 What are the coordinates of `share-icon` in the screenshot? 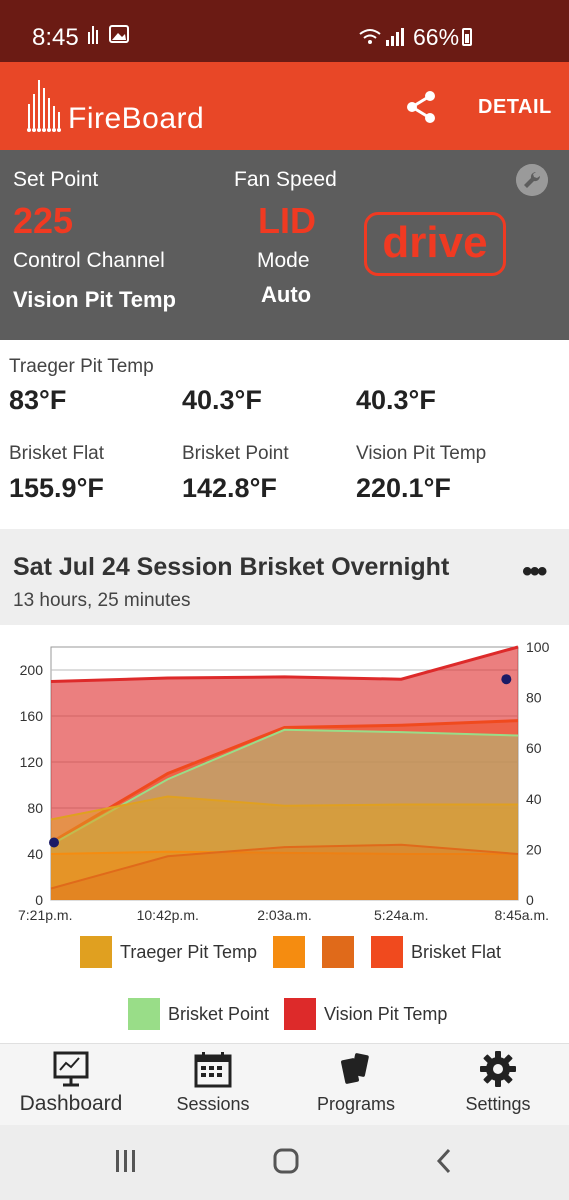 It's located at (421, 107).